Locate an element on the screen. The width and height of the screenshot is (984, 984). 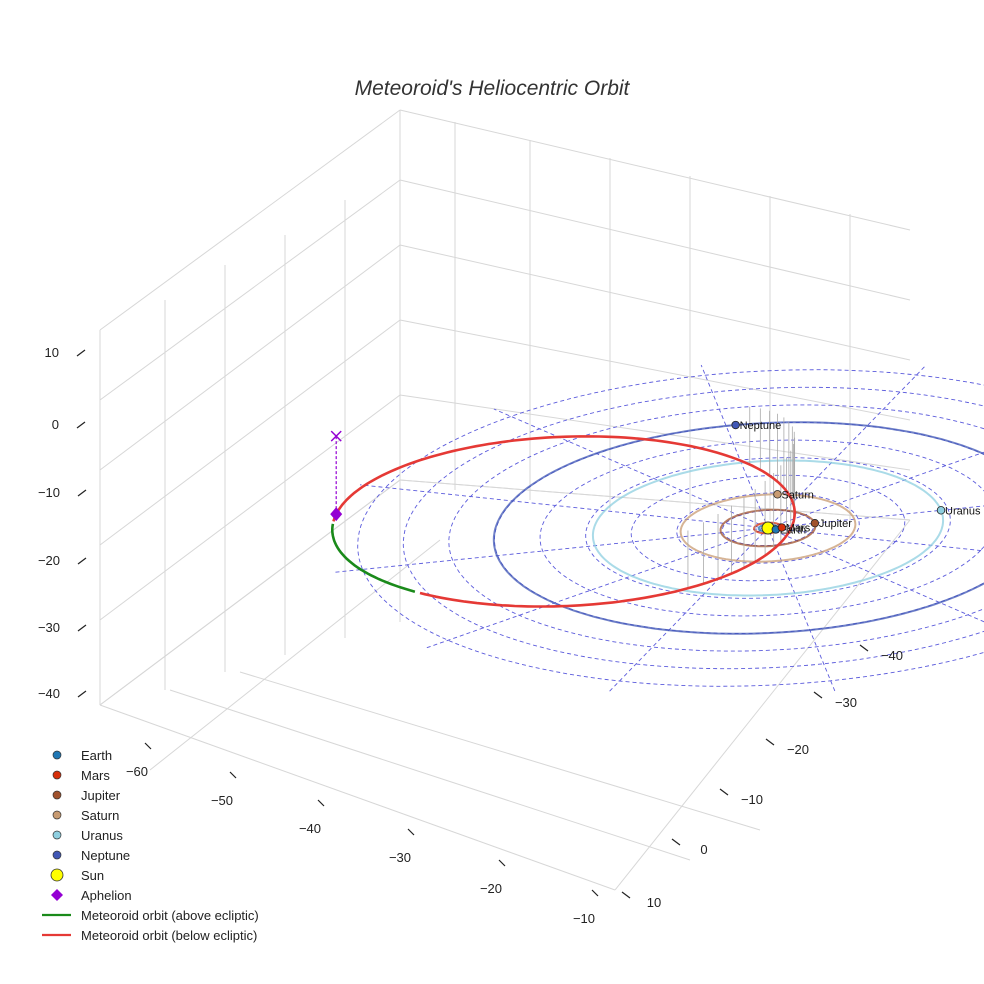
orbit-saturn is located at coordinates (768, 528).